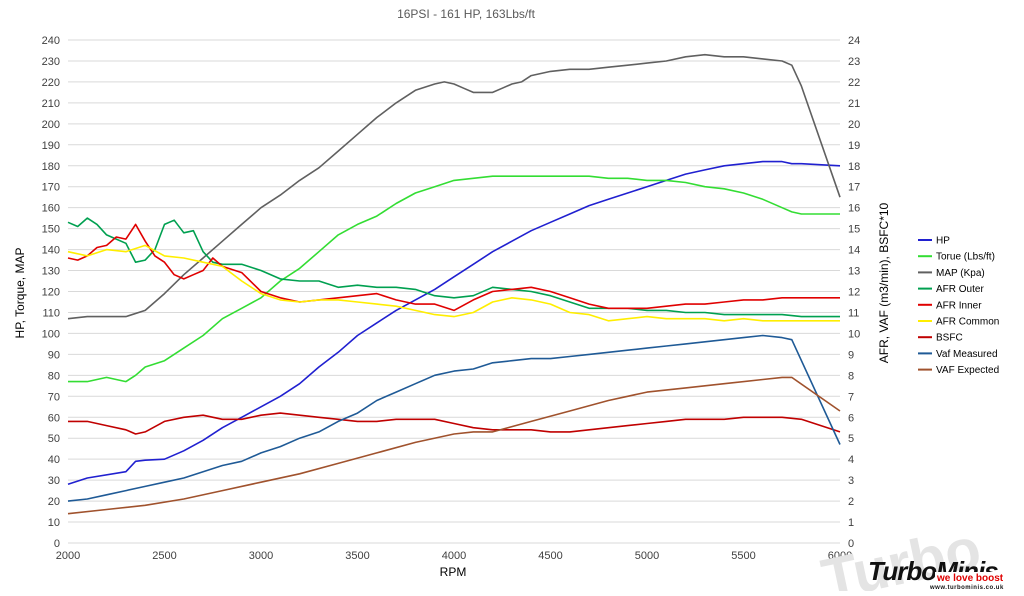 The image size is (1024, 596). Describe the element at coordinates (854, 104) in the screenshot. I see `y-right-tick-label: 21` at that location.